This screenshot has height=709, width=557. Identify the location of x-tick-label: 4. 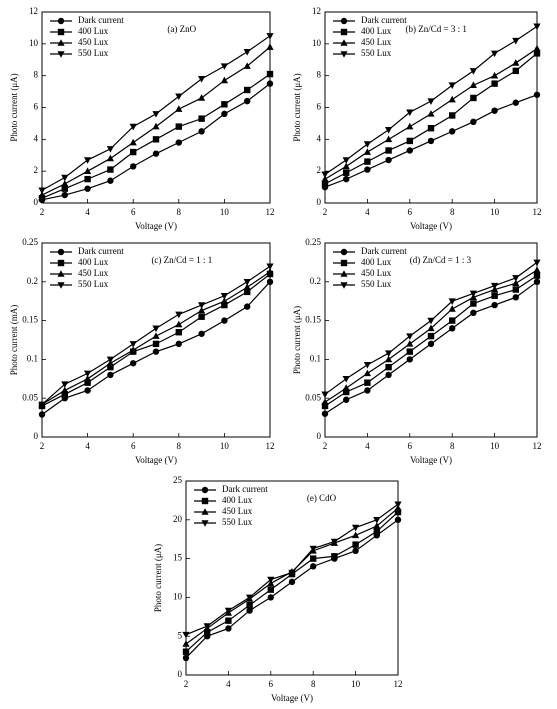
(367, 446).